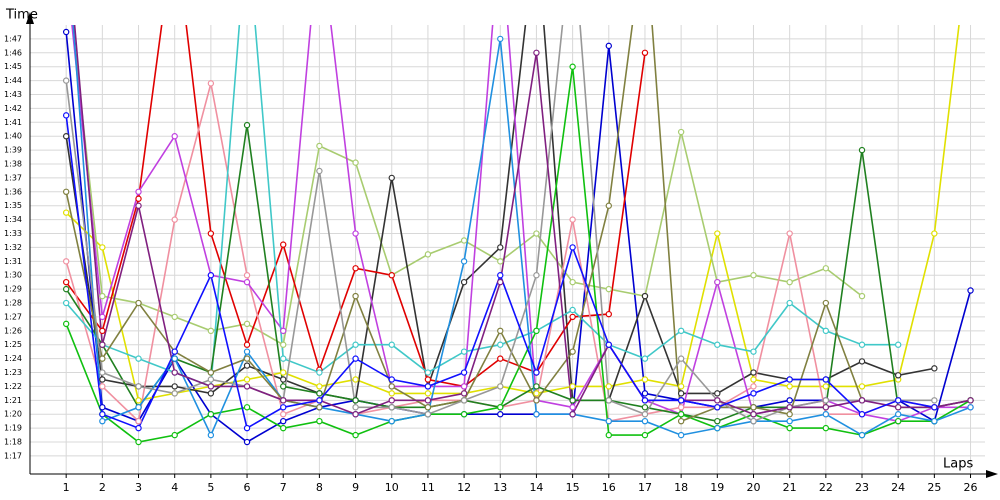 The image size is (1000, 500). What do you see at coordinates (66, 487) in the screenshot?
I see `x-tick-label: 1` at bounding box center [66, 487].